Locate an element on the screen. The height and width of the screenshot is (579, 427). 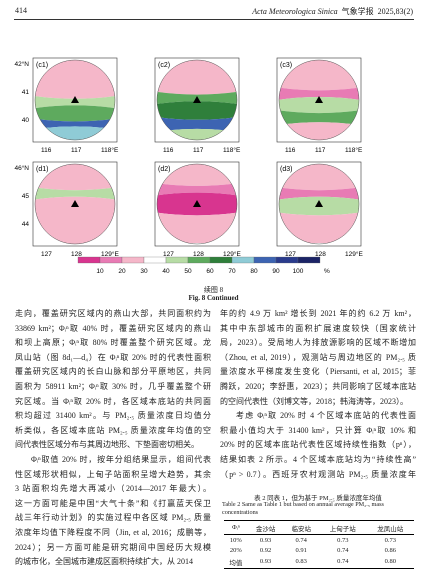
text-line: 覆盖研究区域内的长白山脉和部分平原地区，共同 is located at coordinates (113, 372).